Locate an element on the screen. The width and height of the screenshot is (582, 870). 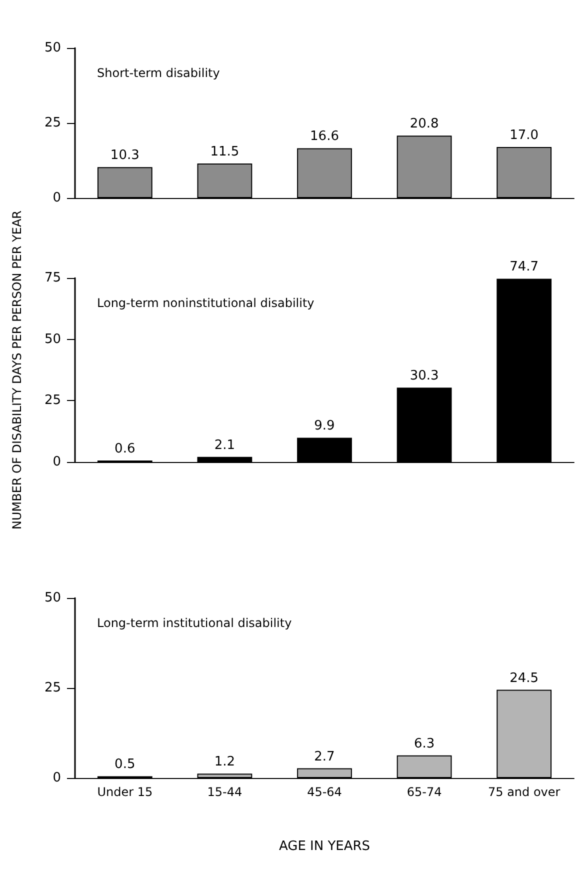
x-tick-label: 15-44 is located at coordinates (224, 792).